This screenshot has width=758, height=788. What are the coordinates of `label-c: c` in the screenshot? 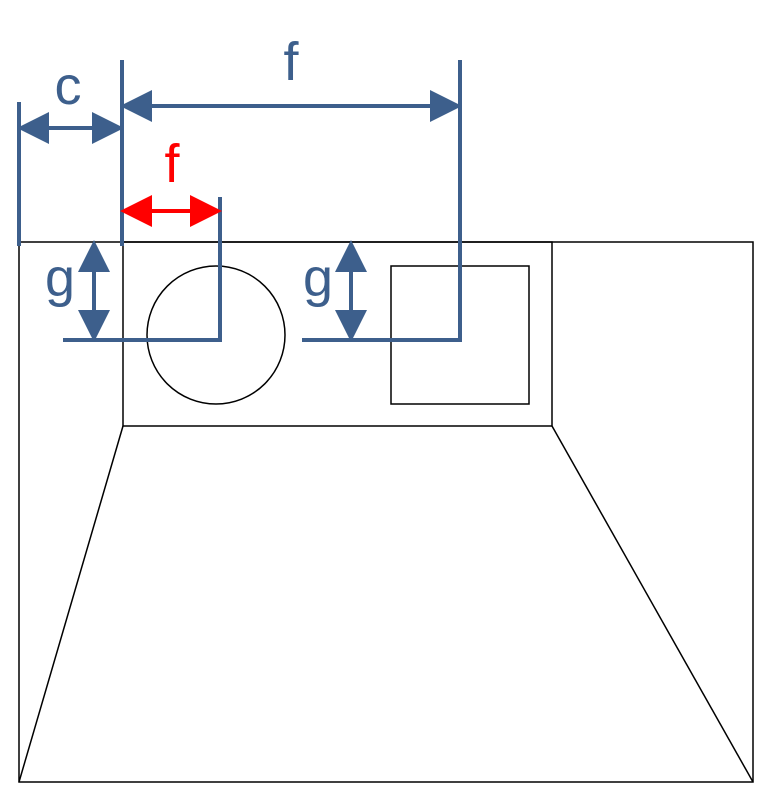 It's located at (68, 86).